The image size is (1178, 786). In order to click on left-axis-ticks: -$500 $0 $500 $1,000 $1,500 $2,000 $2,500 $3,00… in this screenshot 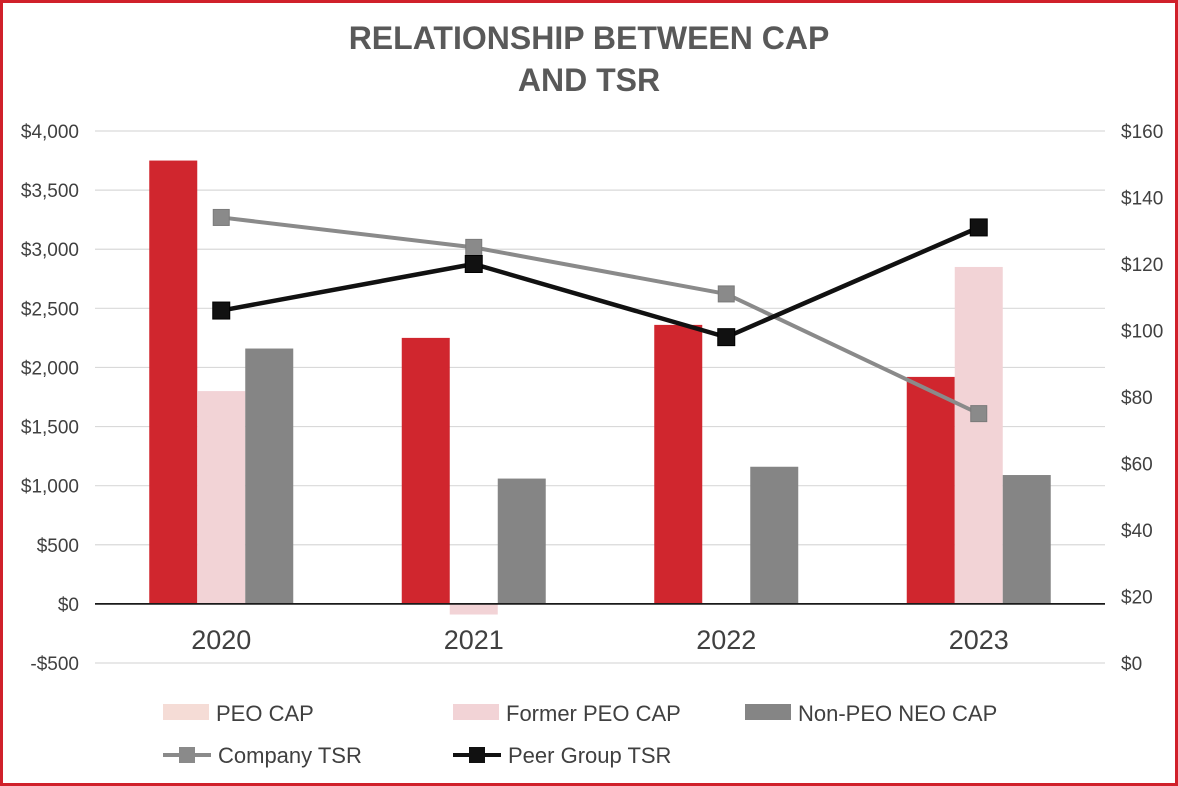, I will do `click(50, 398)`.